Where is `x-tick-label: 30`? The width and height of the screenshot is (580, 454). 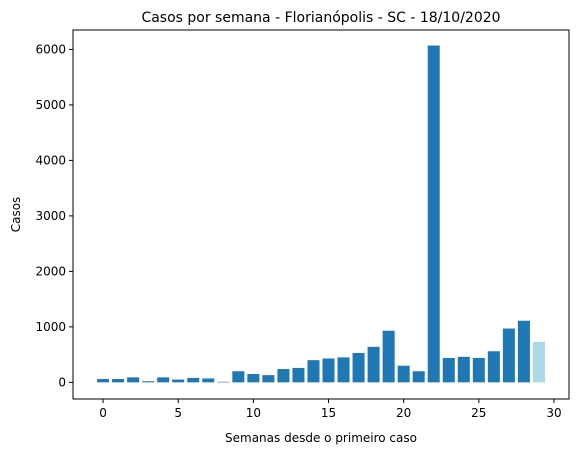 x-tick-label: 30 is located at coordinates (553, 413).